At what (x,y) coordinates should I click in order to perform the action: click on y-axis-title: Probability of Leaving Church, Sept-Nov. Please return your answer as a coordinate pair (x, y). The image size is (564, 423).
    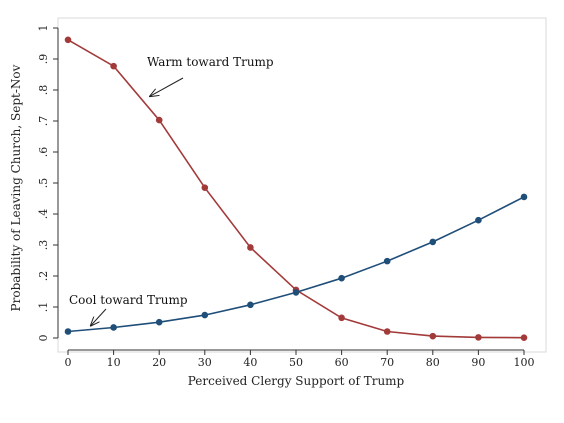
    Looking at the image, I should click on (16, 187).